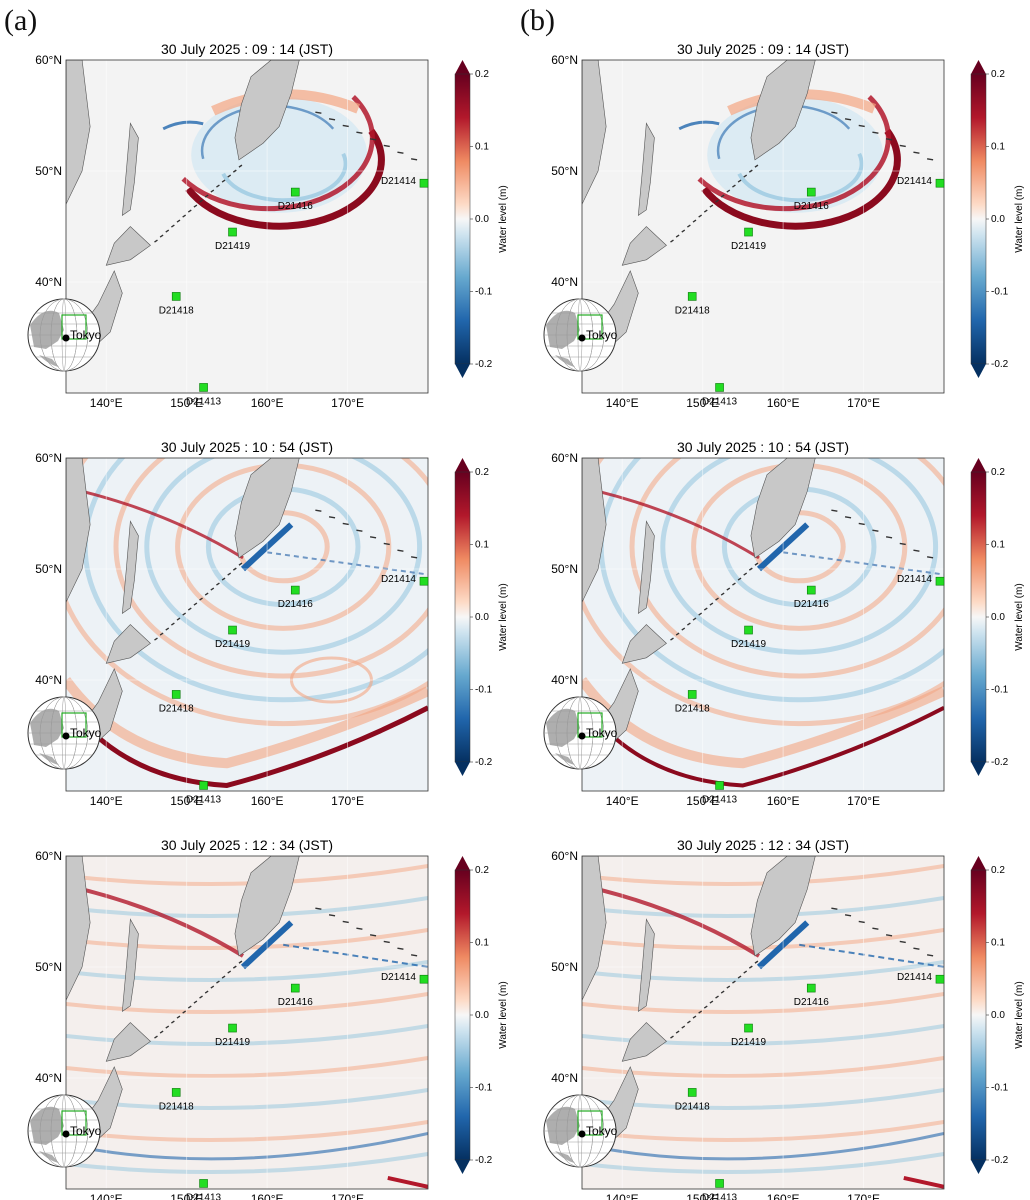 This screenshot has width=1030, height=1200. Describe the element at coordinates (247, 49) in the screenshot. I see `panel-title: 30 July 2025 : 09 : 14 (JST)` at that location.